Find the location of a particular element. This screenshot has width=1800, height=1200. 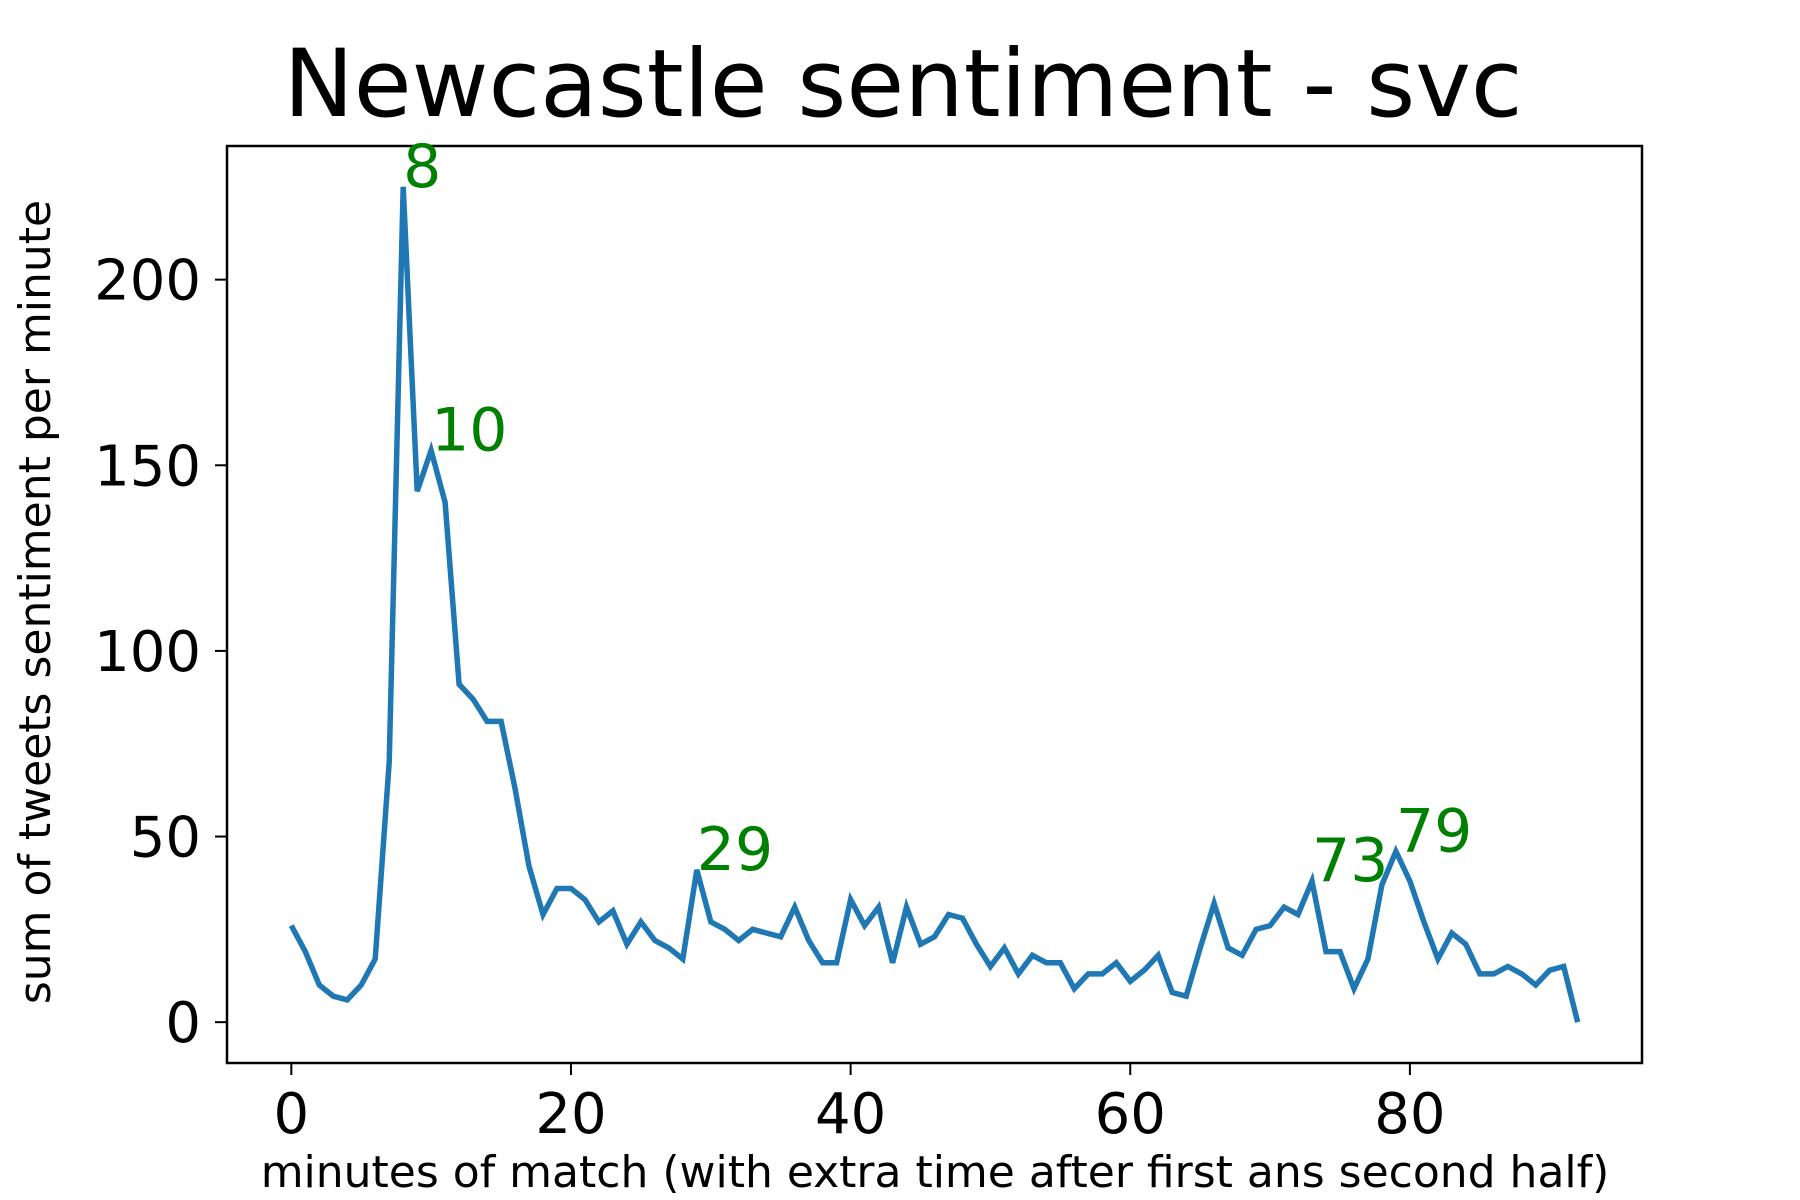

x-tick-label: 80 is located at coordinates (1409, 1114).